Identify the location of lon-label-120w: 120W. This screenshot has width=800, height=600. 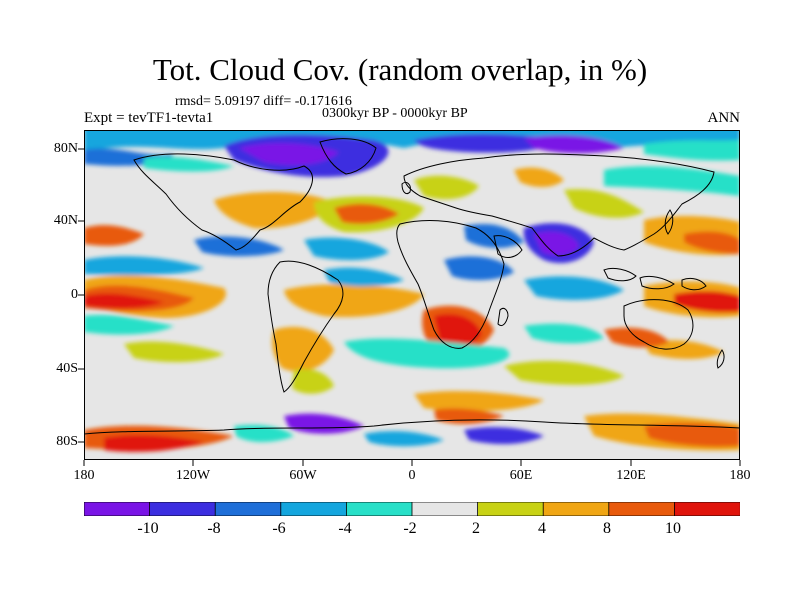
(193, 475).